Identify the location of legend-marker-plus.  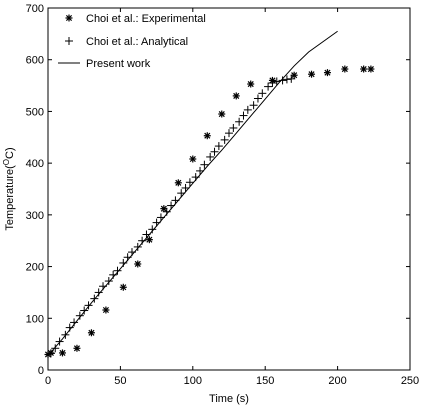
(69, 41).